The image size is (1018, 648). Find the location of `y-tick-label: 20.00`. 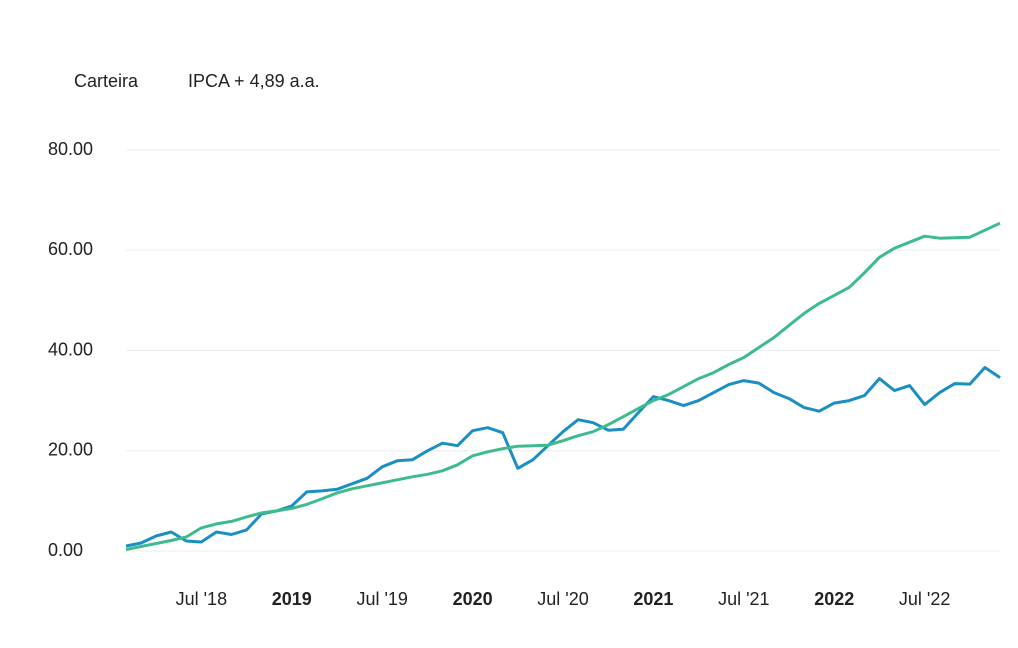

y-tick-label: 20.00 is located at coordinates (70, 450).